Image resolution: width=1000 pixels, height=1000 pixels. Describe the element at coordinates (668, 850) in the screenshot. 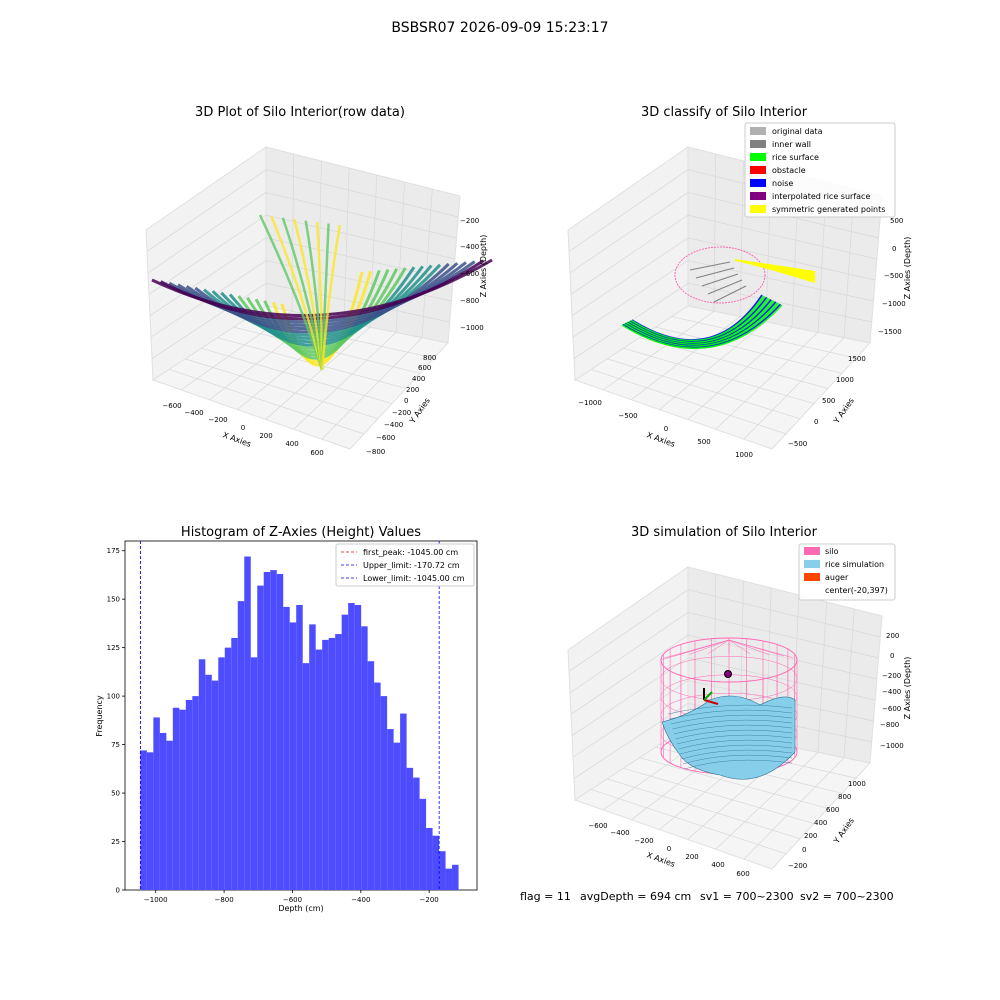

I see `simulation-x-ticks: −600 −400 −200 0 200 400 600` at that location.